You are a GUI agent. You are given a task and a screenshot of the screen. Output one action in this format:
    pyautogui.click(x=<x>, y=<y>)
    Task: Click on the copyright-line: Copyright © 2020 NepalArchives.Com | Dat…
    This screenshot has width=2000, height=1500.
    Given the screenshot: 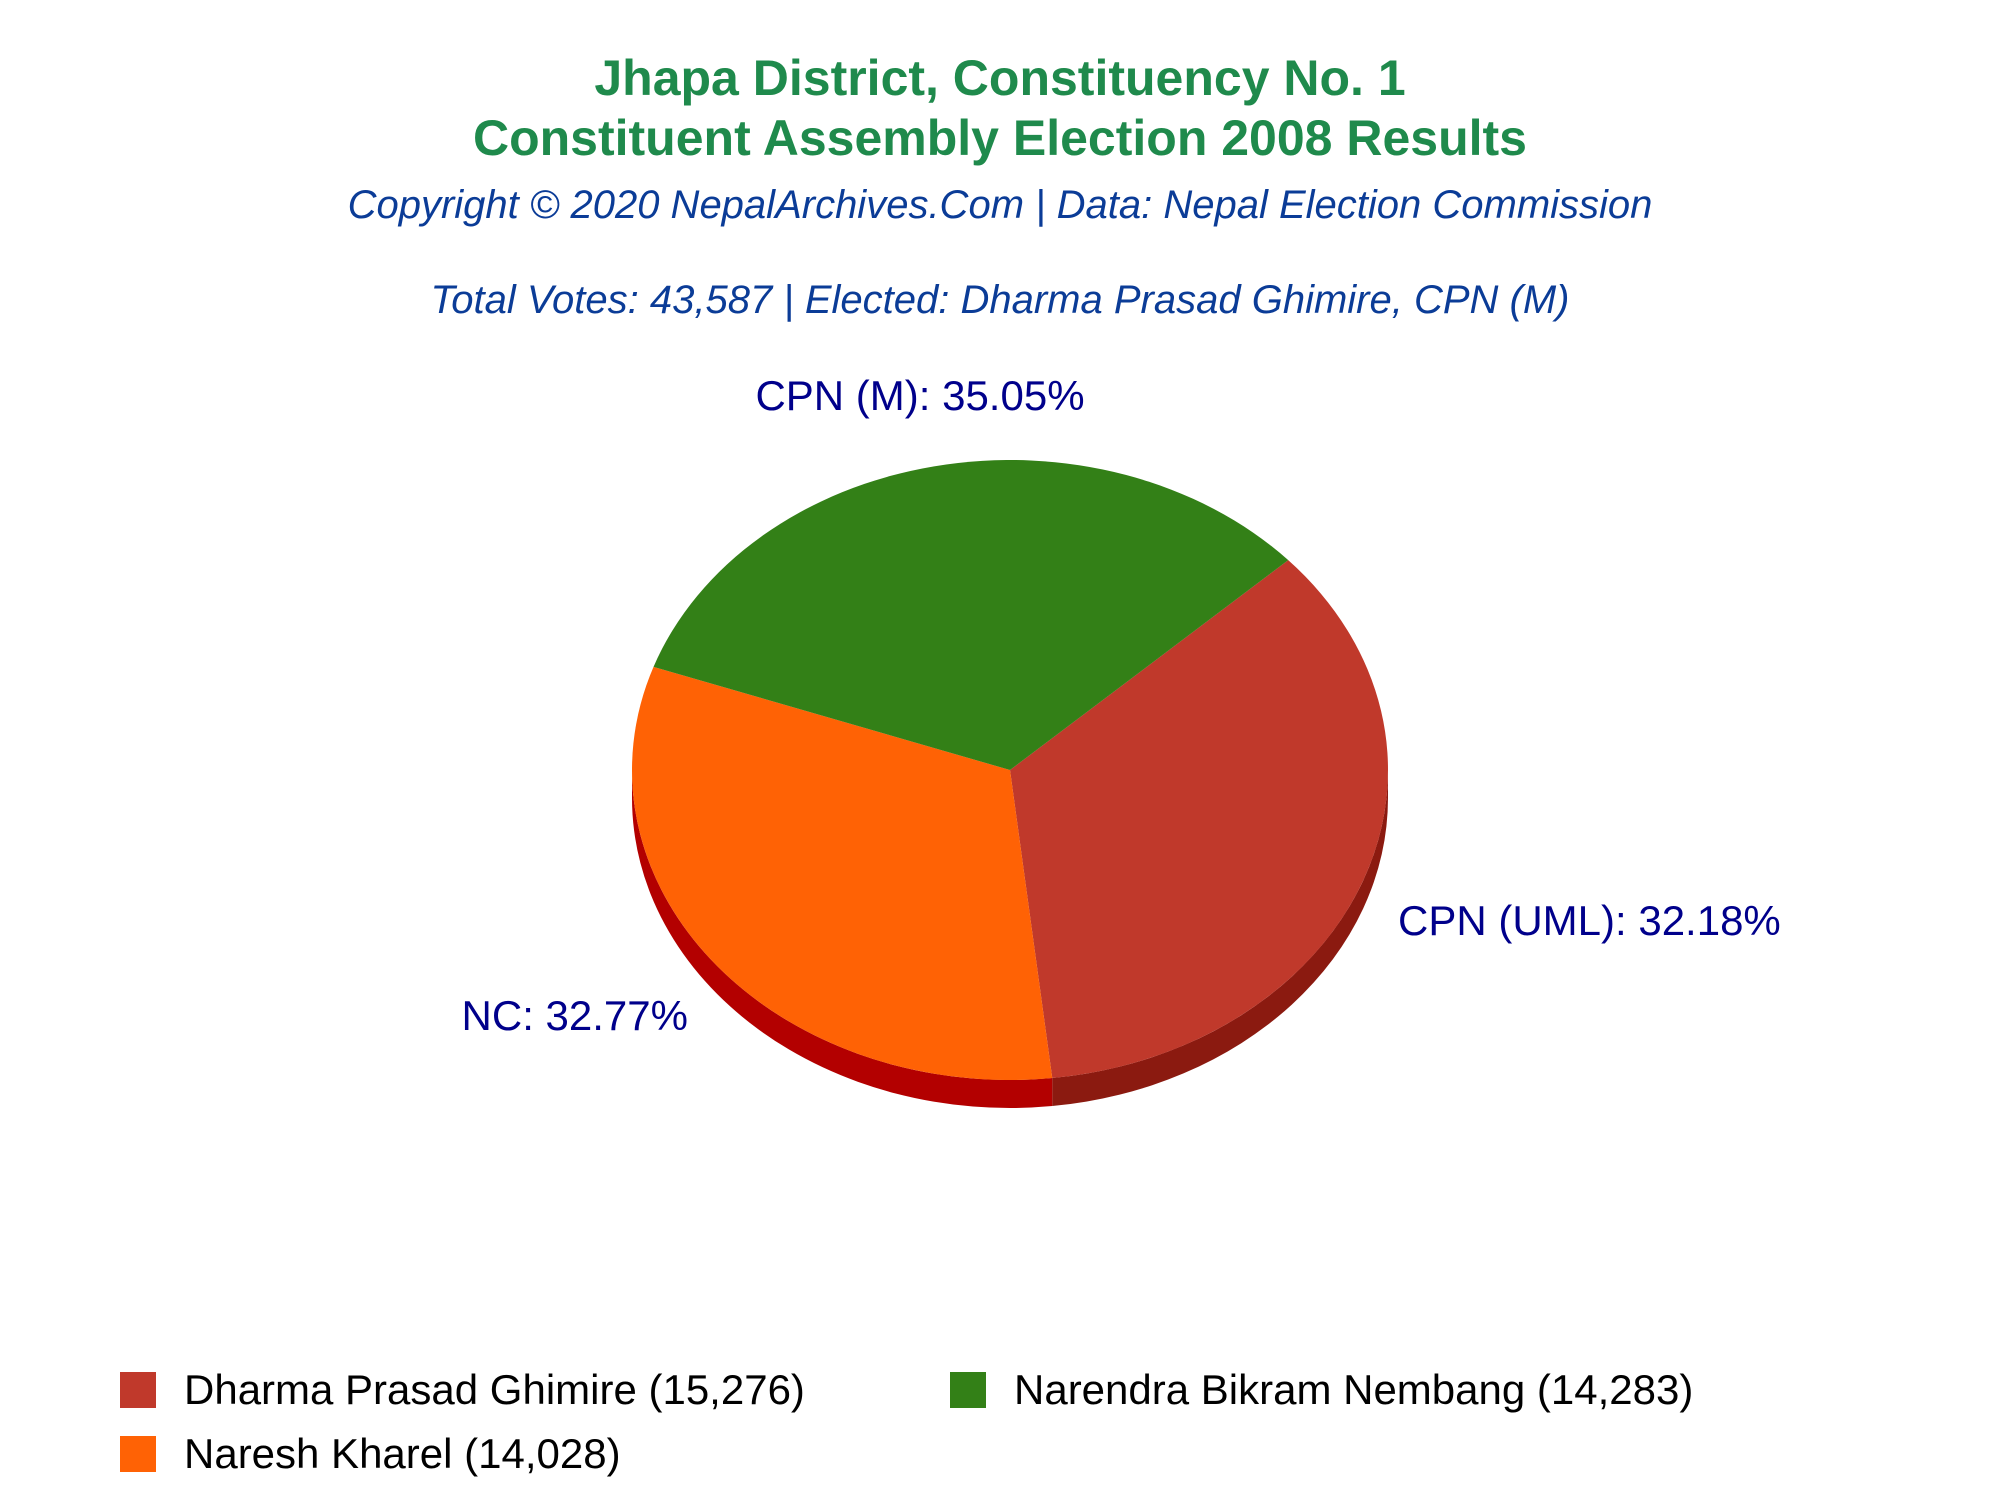 What is the action you would take?
    pyautogui.click(x=1000, y=205)
    